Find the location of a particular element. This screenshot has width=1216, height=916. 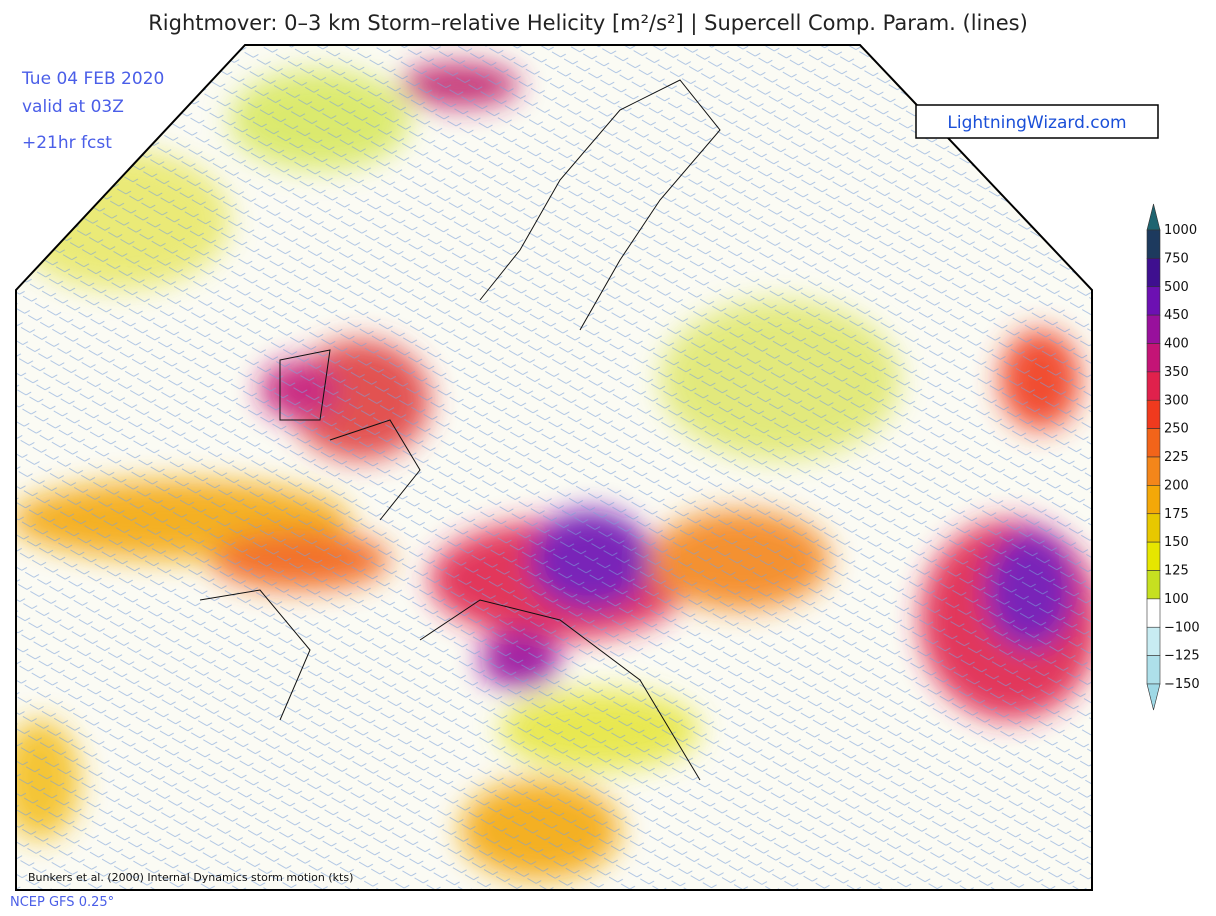

date-label: Tue 04 FEB 2020 is located at coordinates (92, 79).